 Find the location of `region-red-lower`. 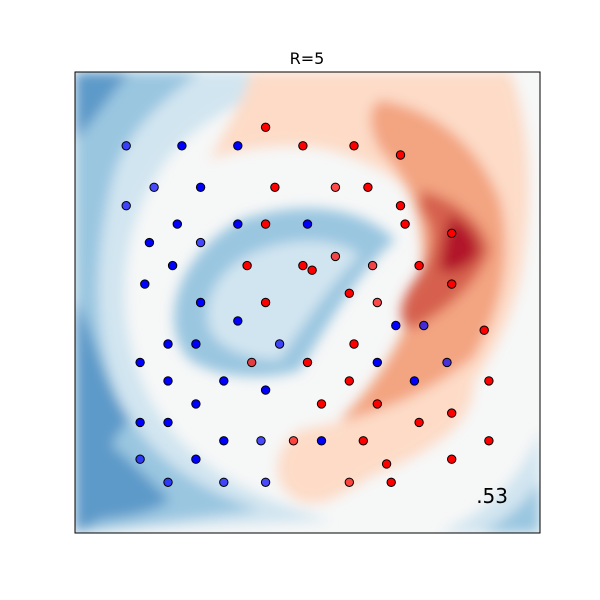

region-red-lower is located at coordinates (375, 427).